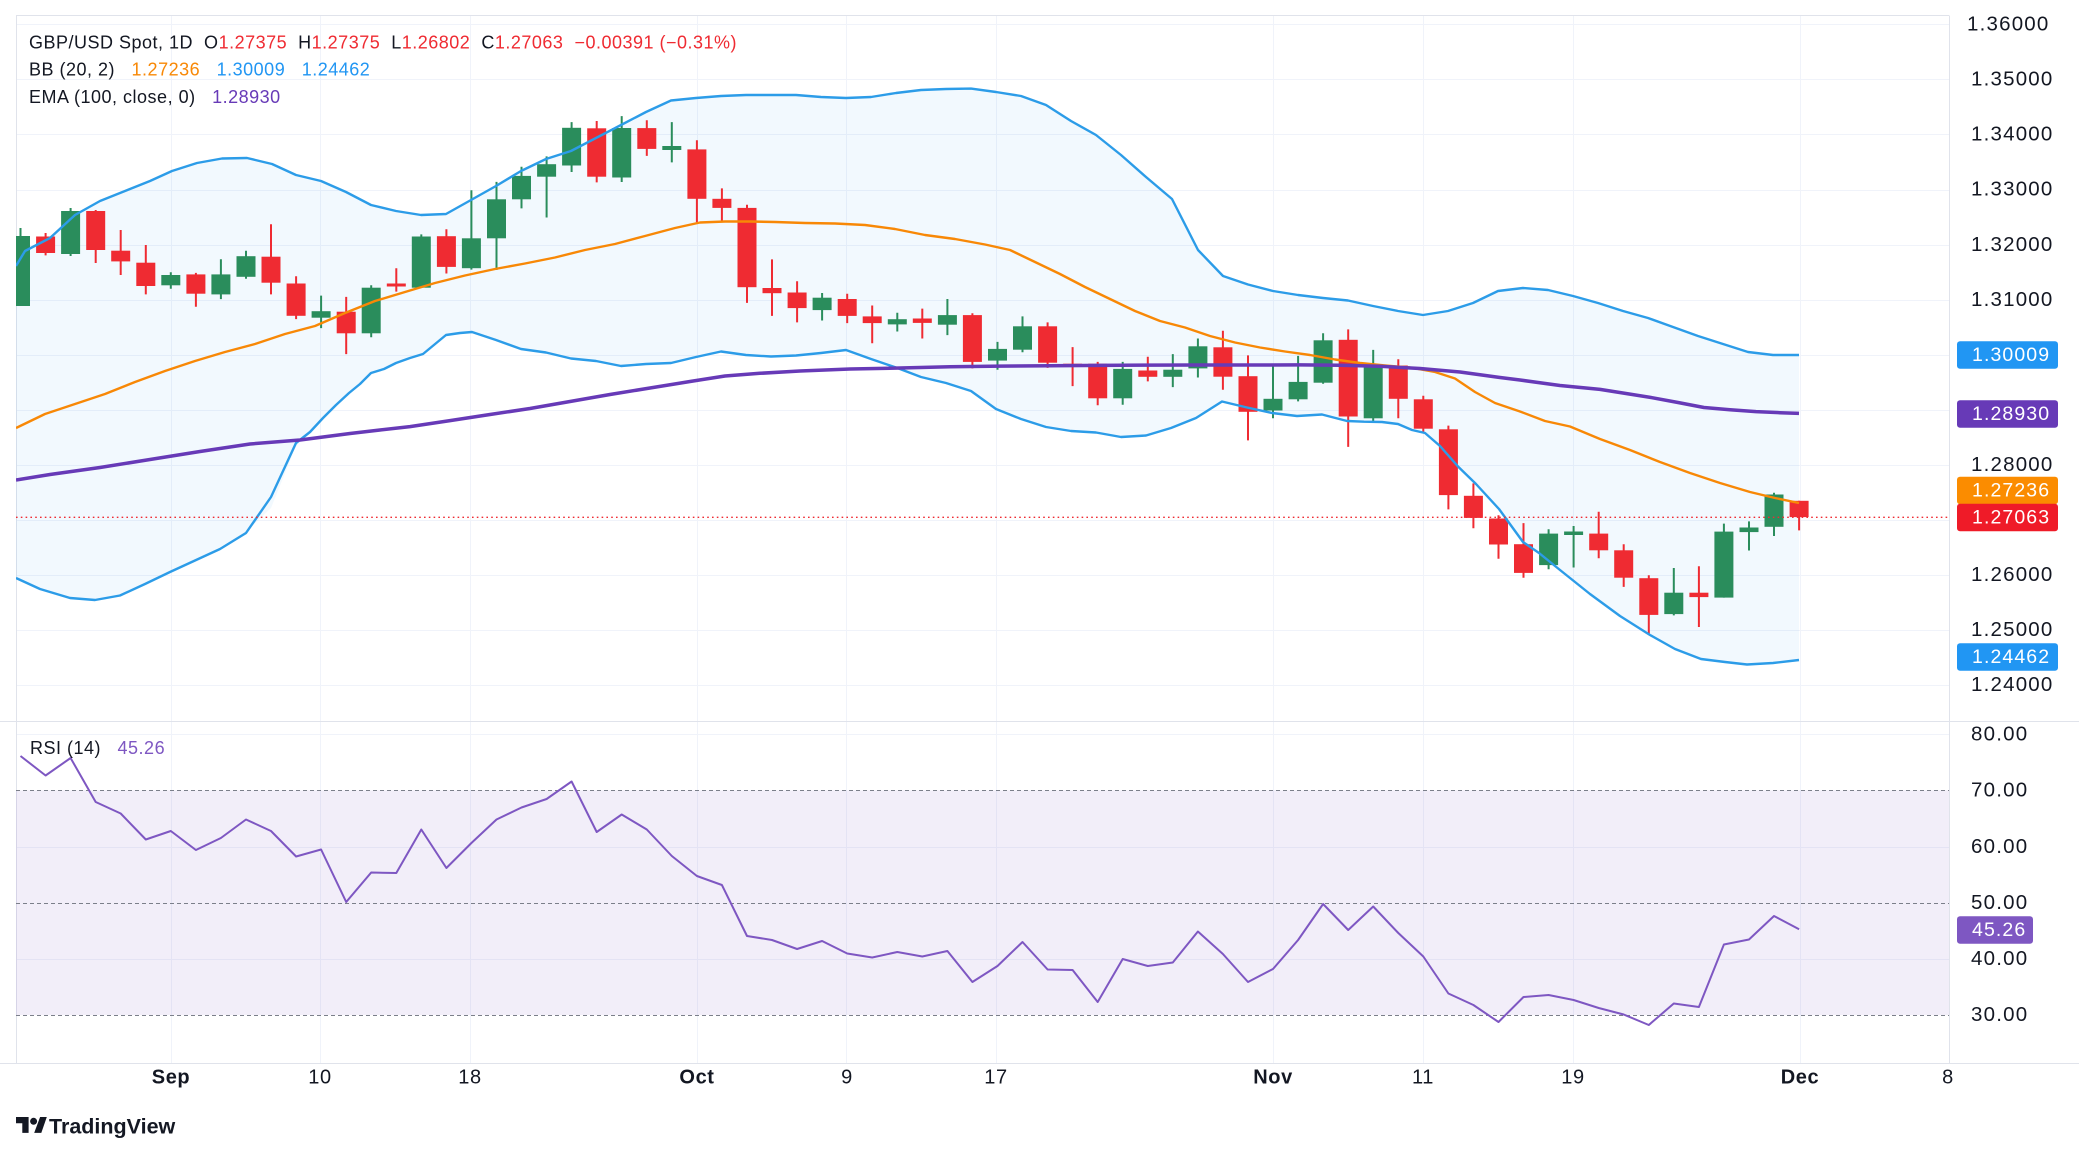 This screenshot has width=2079, height=1159. What do you see at coordinates (2012, 464) in the screenshot?
I see `svg-text: 1.28000` at bounding box center [2012, 464].